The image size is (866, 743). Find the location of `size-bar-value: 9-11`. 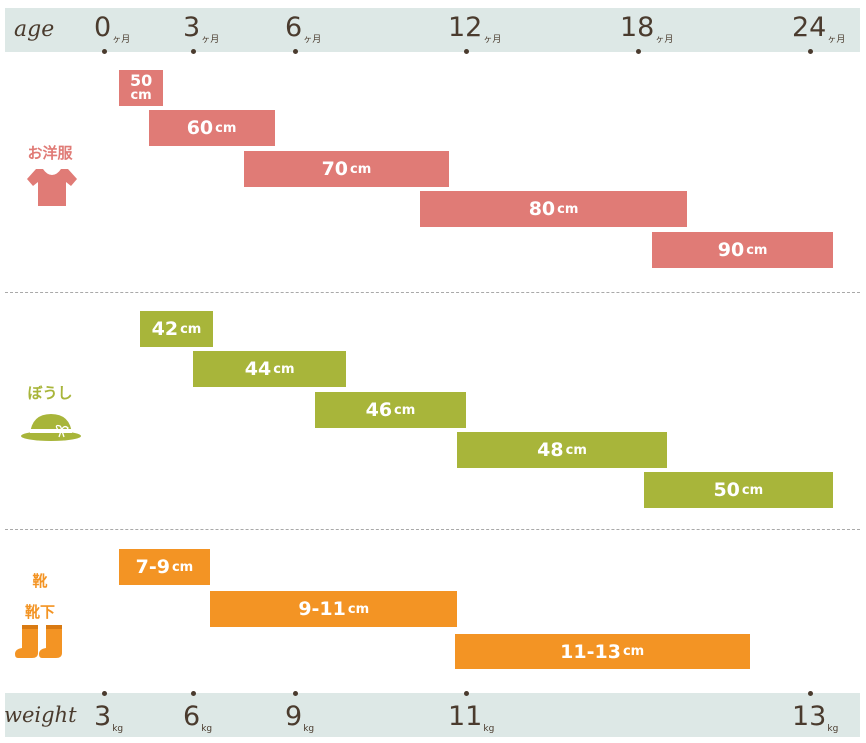

size-bar-value: 9-11 is located at coordinates (322, 609).